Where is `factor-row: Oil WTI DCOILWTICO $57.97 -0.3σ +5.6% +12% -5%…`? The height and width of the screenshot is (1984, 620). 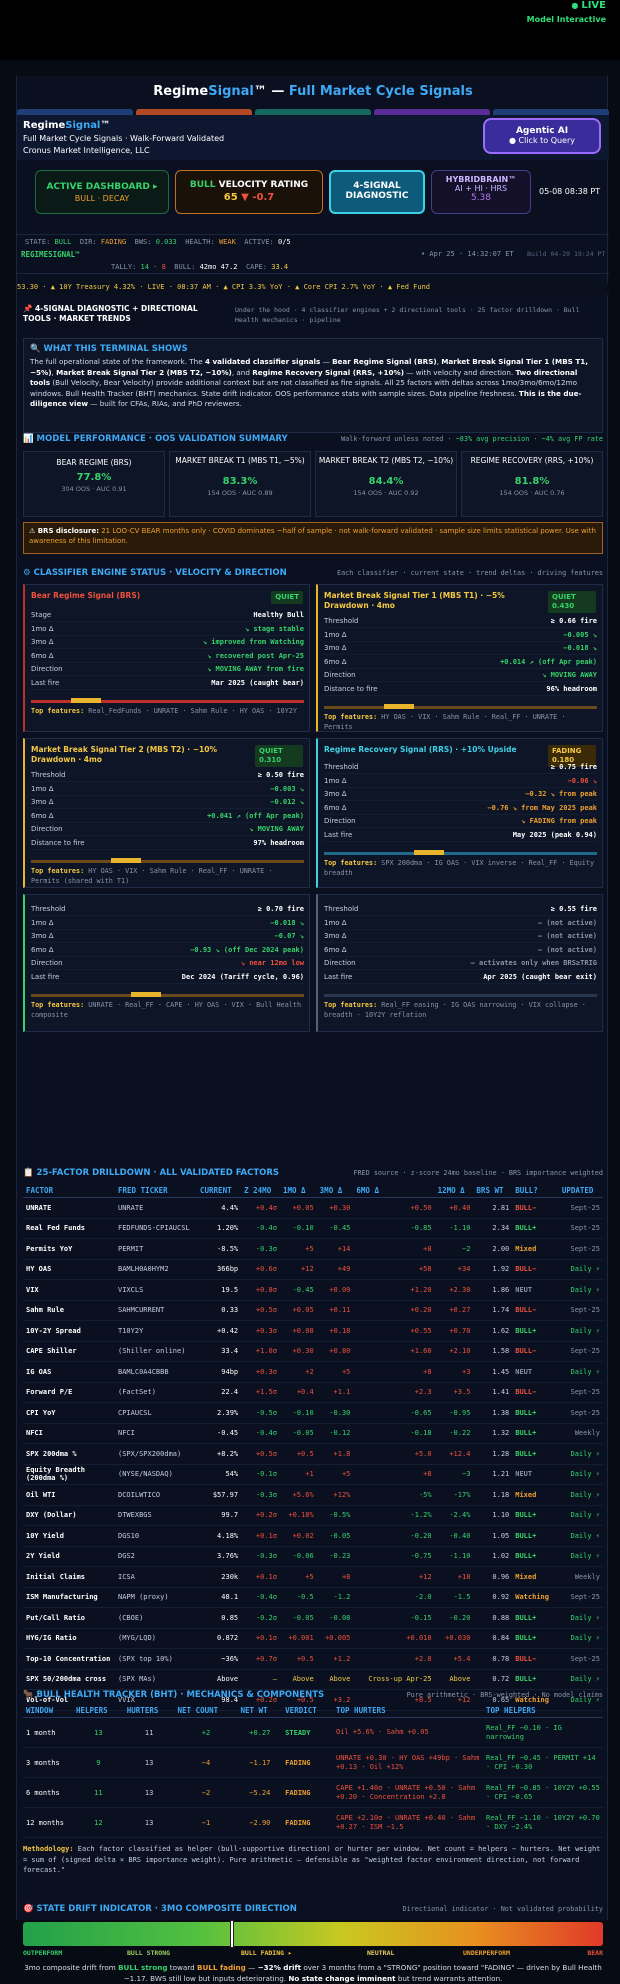 factor-row: Oil WTI DCOILWTICO $57.97 -0.3σ +5.6% +12% -5%… is located at coordinates (313, 1495).